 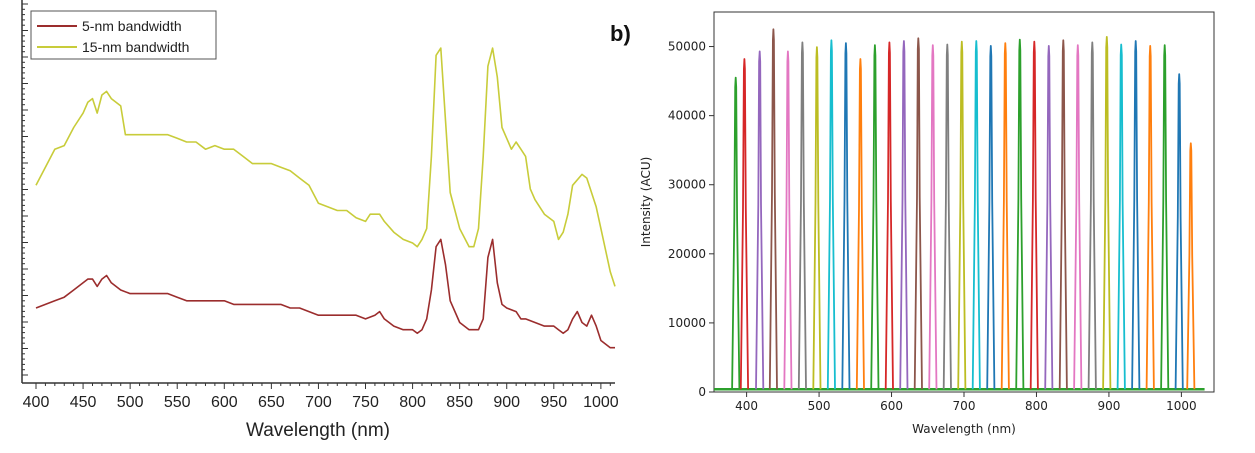 I want to click on panel-a-x-tick-label: 650, so click(x=271, y=402).